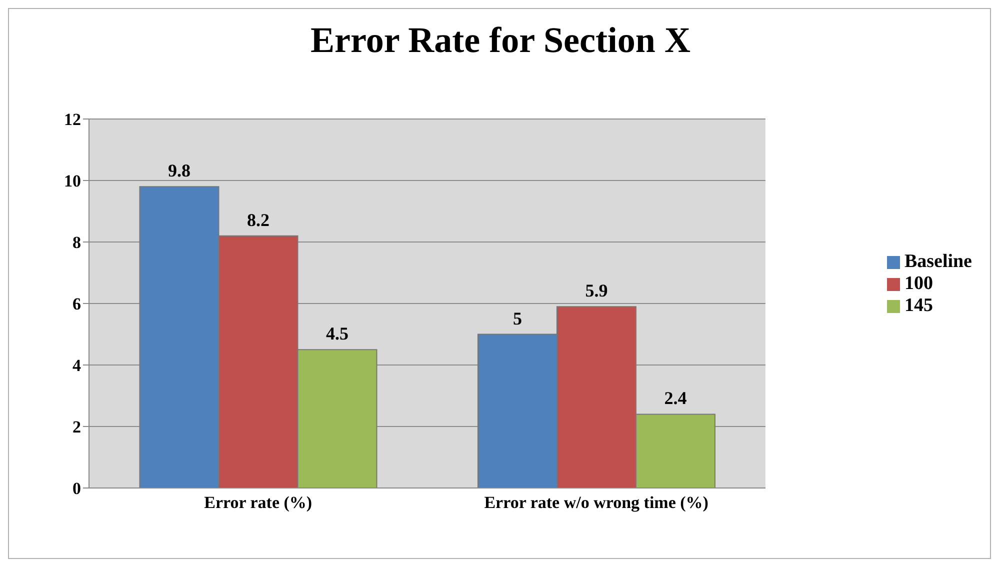 This screenshot has width=999, height=567. I want to click on y-tick-label: 12, so click(72, 120).